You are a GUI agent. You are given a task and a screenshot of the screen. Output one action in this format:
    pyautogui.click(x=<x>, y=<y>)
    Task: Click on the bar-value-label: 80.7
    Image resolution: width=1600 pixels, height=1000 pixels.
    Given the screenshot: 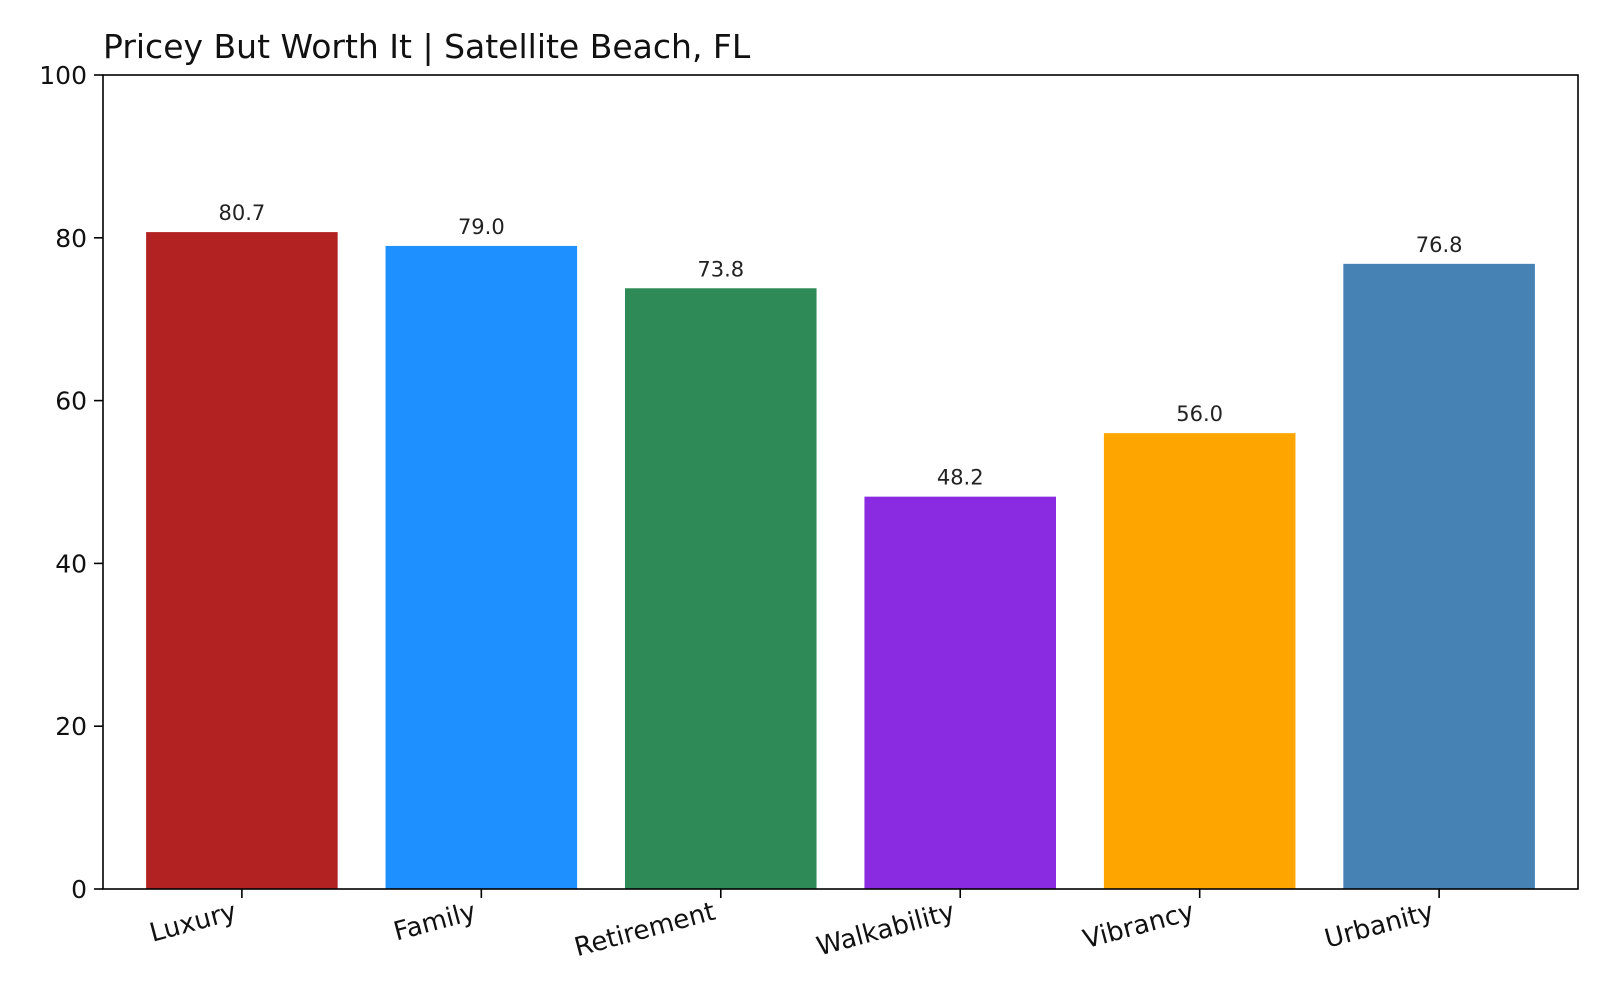 What is the action you would take?
    pyautogui.click(x=241, y=213)
    